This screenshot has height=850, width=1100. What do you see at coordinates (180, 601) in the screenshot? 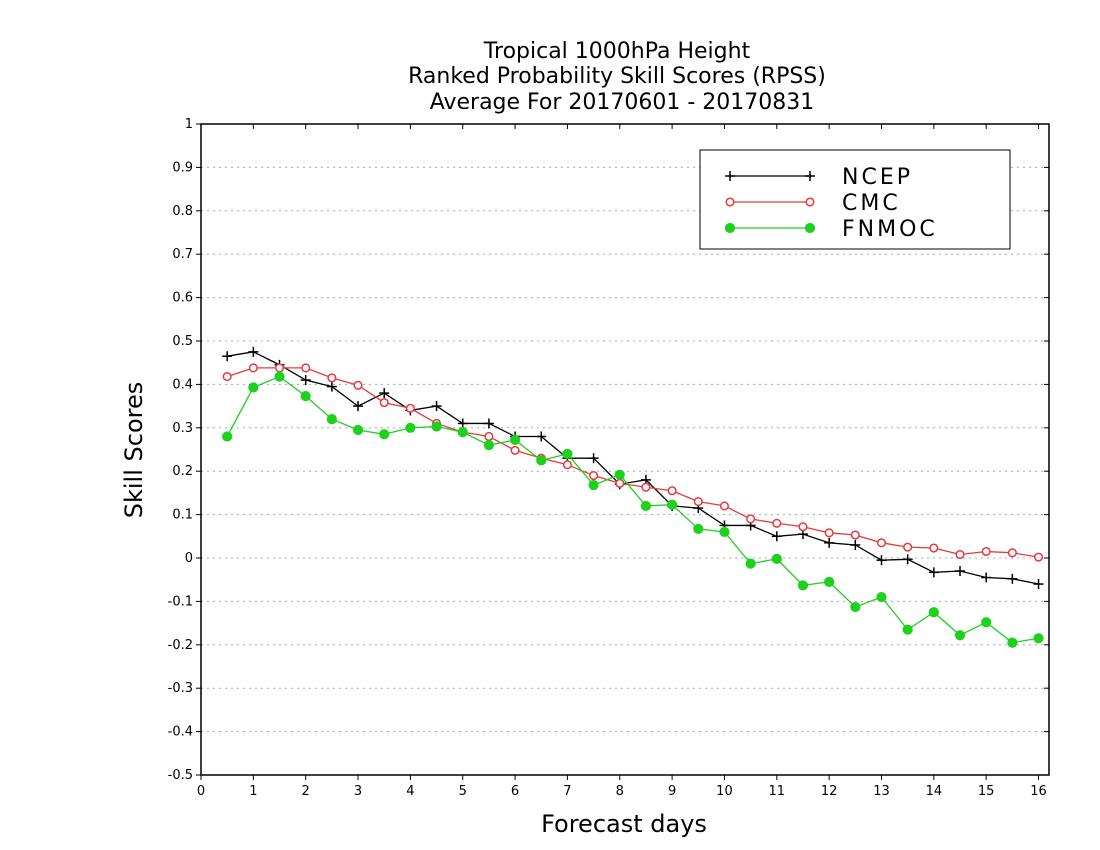
I see `y-tick-label-4: -0.1` at bounding box center [180, 601].